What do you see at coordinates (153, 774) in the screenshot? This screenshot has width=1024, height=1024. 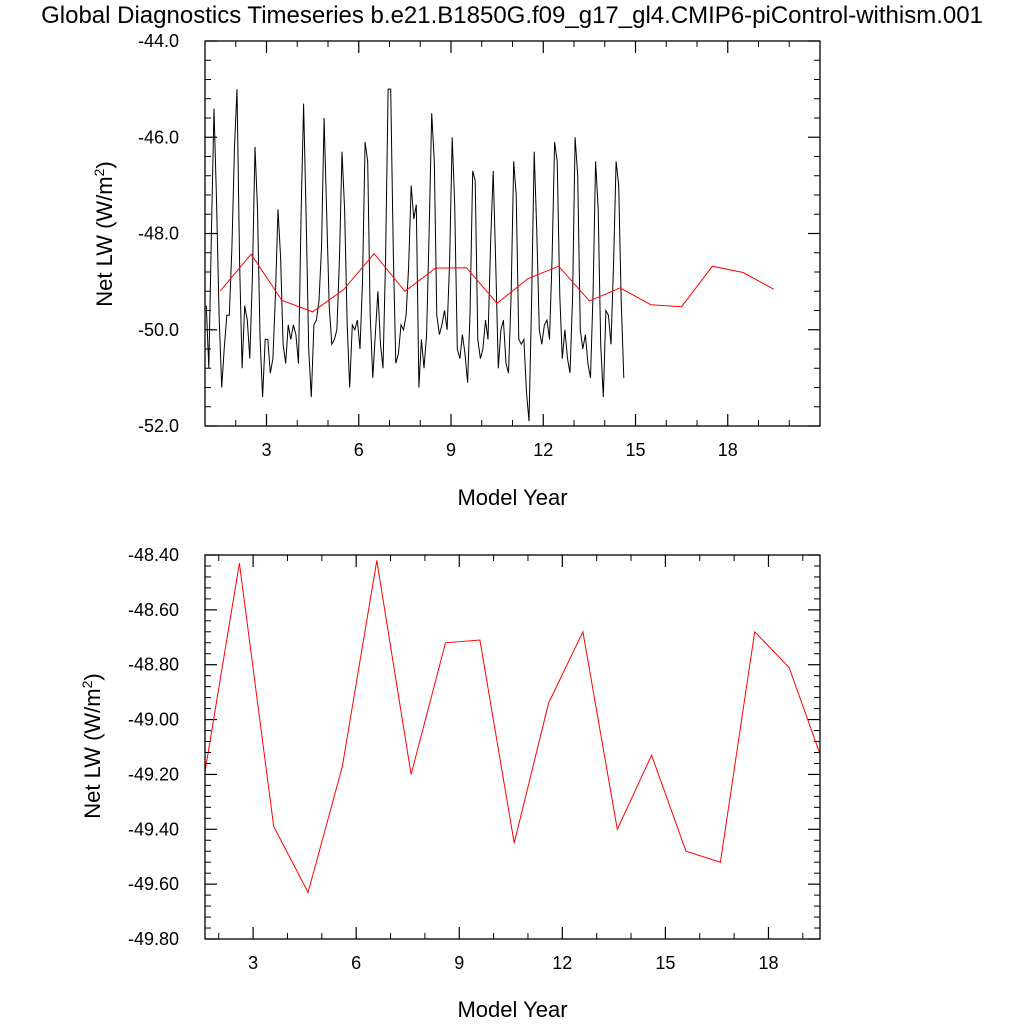 I see `y-tick-label: -49.20` at bounding box center [153, 774].